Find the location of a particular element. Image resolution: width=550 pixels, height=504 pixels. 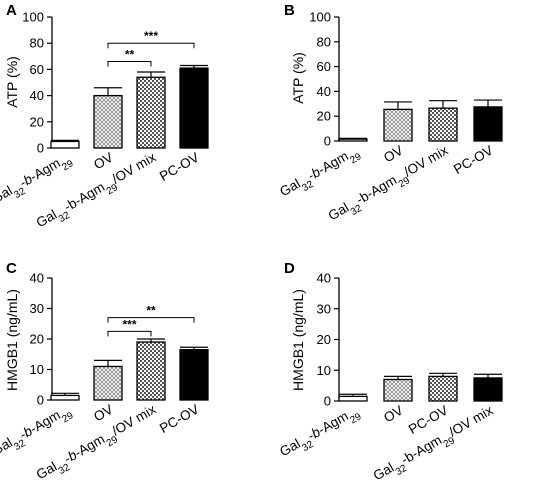

panel-letter: D is located at coordinates (289, 268).